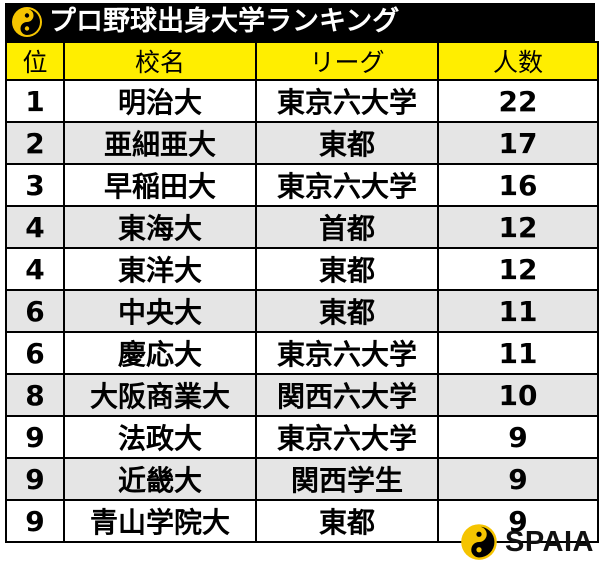 The height and width of the screenshot is (566, 601). Describe the element at coordinates (347, 227) in the screenshot. I see `league-cell: 首都` at that location.